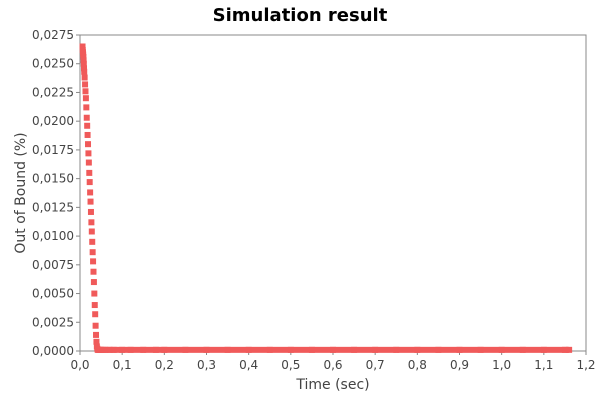  Describe the element at coordinates (53, 207) in the screenshot. I see `y-tick-label: 0,0125` at that location.